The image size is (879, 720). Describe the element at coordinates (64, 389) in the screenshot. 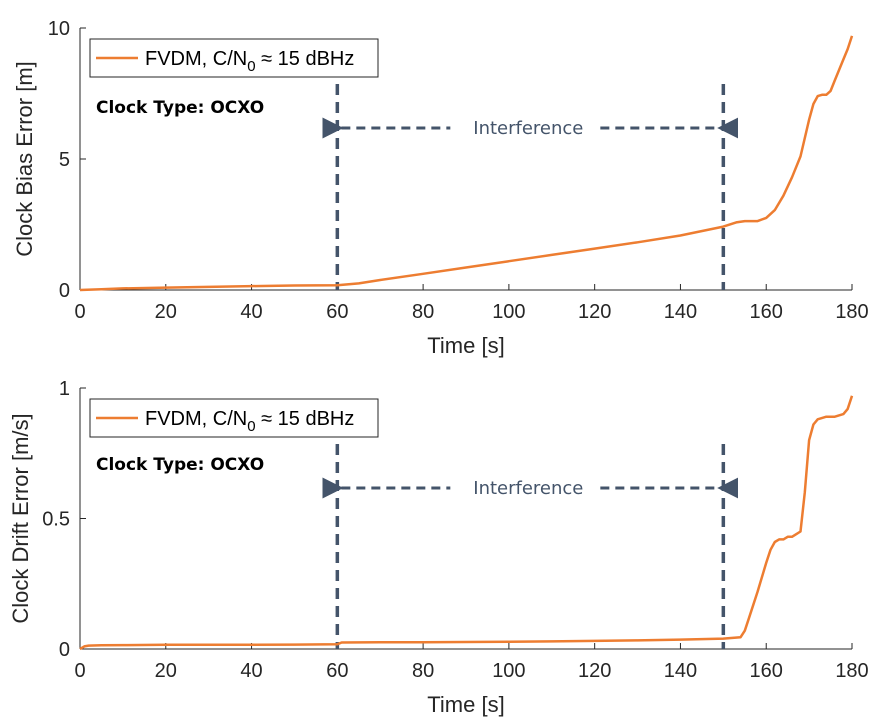

I see `y-tick-label: 1` at that location.